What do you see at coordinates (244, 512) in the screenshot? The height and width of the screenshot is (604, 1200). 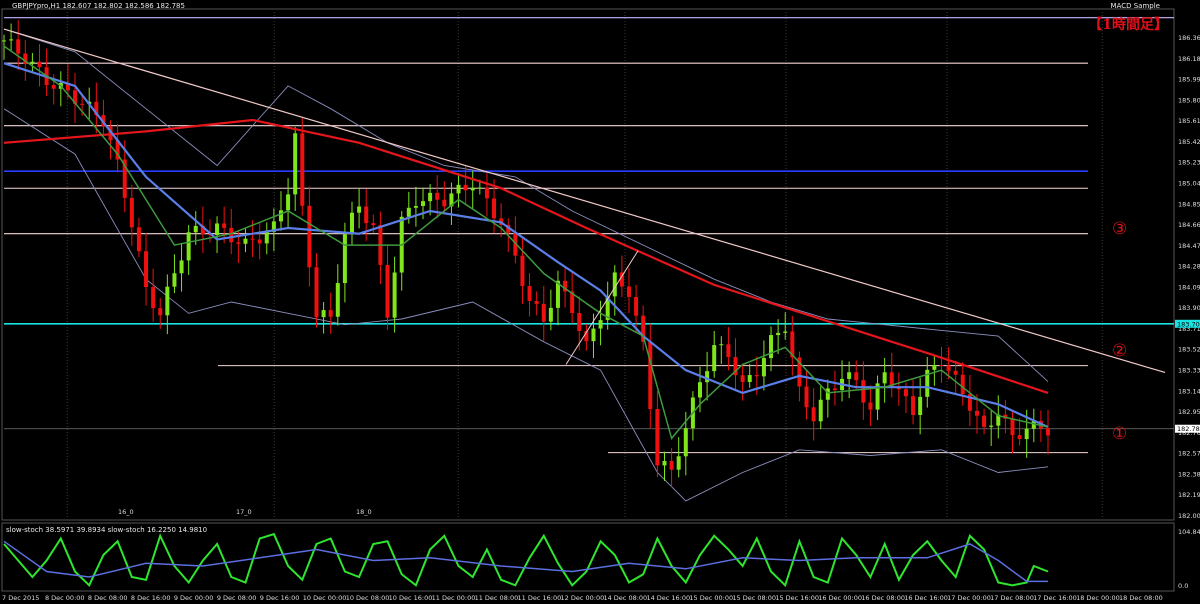 I see `session-marker: 17_0` at bounding box center [244, 512].